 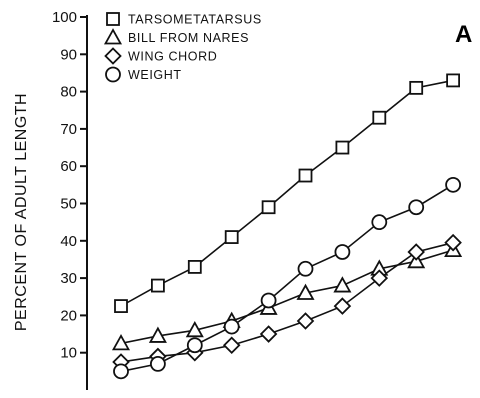 I want to click on axis-layer: 10 20 30 40 50 60 70 80 90 100, so click(x=70, y=199).